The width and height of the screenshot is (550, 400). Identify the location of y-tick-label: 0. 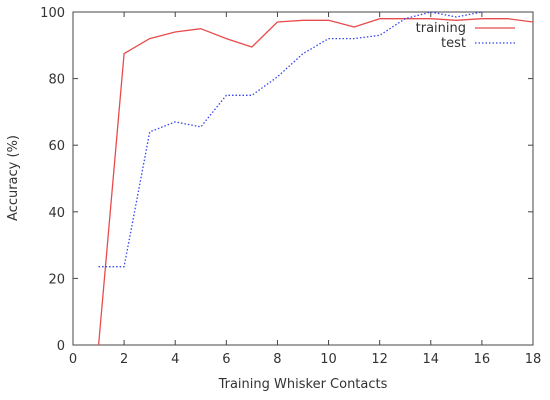
(61, 346).